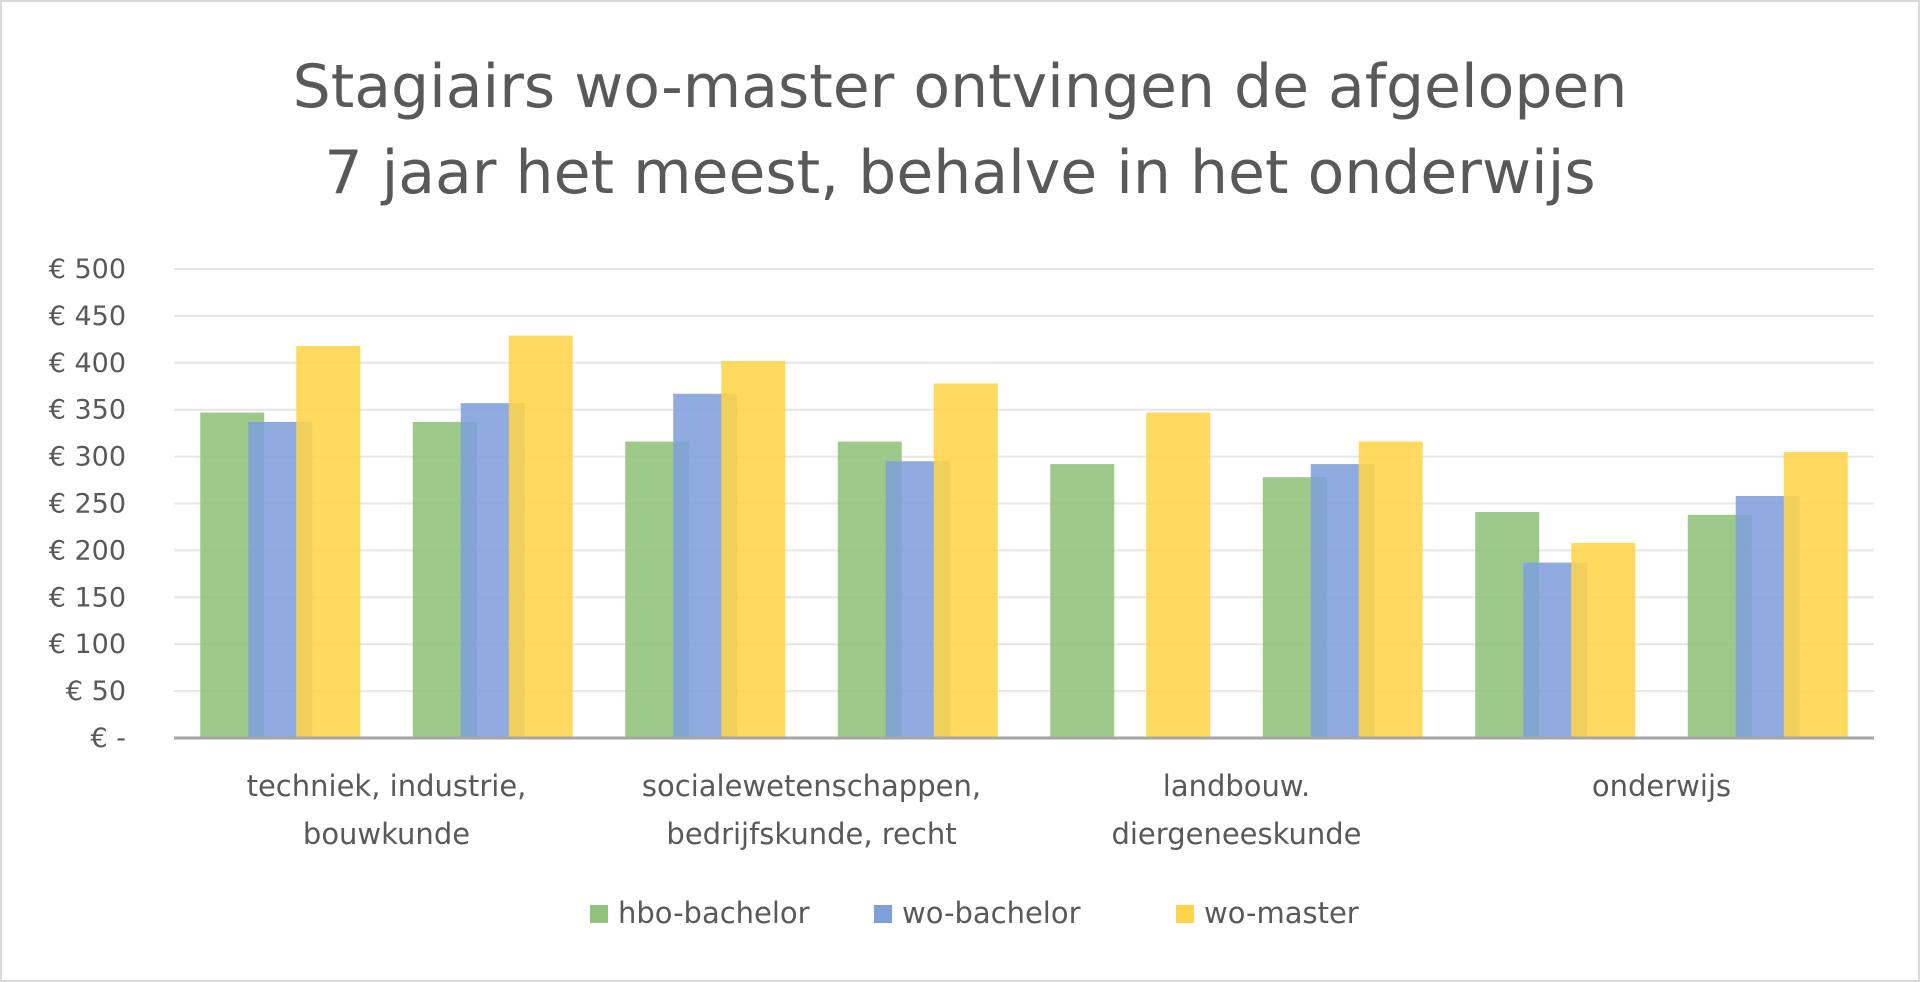 This screenshot has width=1920, height=982. What do you see at coordinates (87, 410) in the screenshot?
I see `y-tick-label: € 350` at bounding box center [87, 410].